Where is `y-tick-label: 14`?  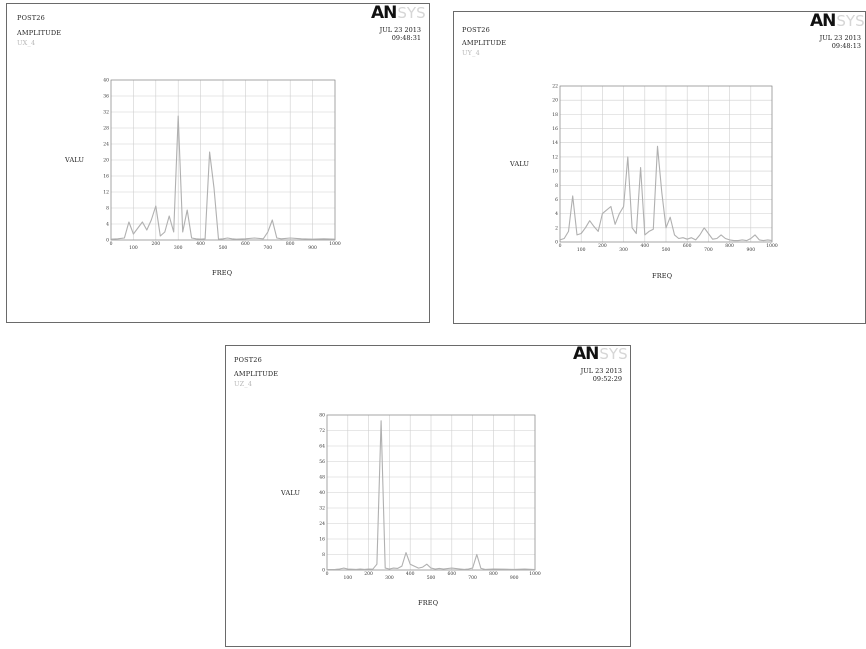
y-tick-label: 14 is located at coordinates (555, 143).